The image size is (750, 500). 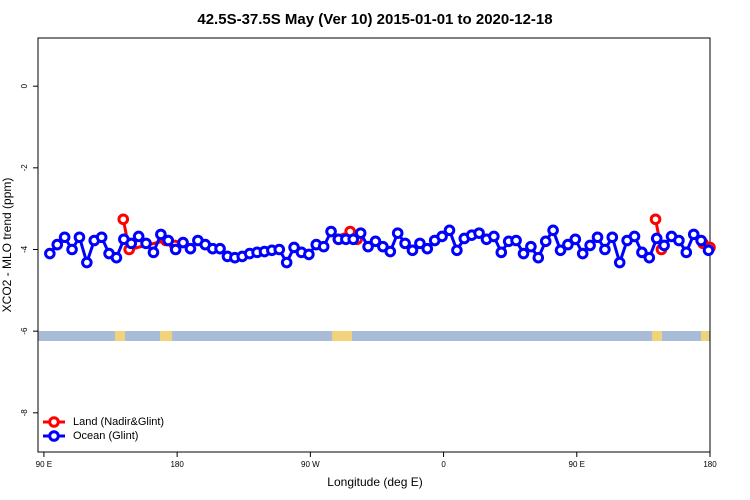 I want to click on surface-mask, so click(x=374, y=336).